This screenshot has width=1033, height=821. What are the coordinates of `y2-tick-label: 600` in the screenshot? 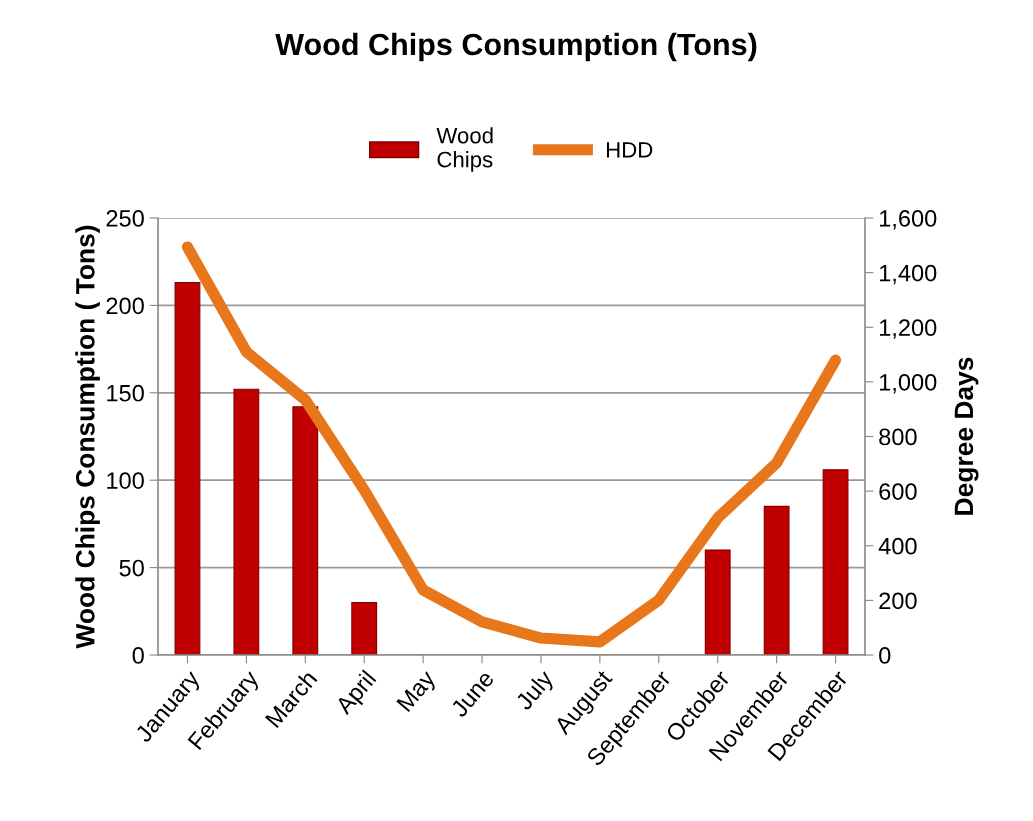 It's located at (898, 491).